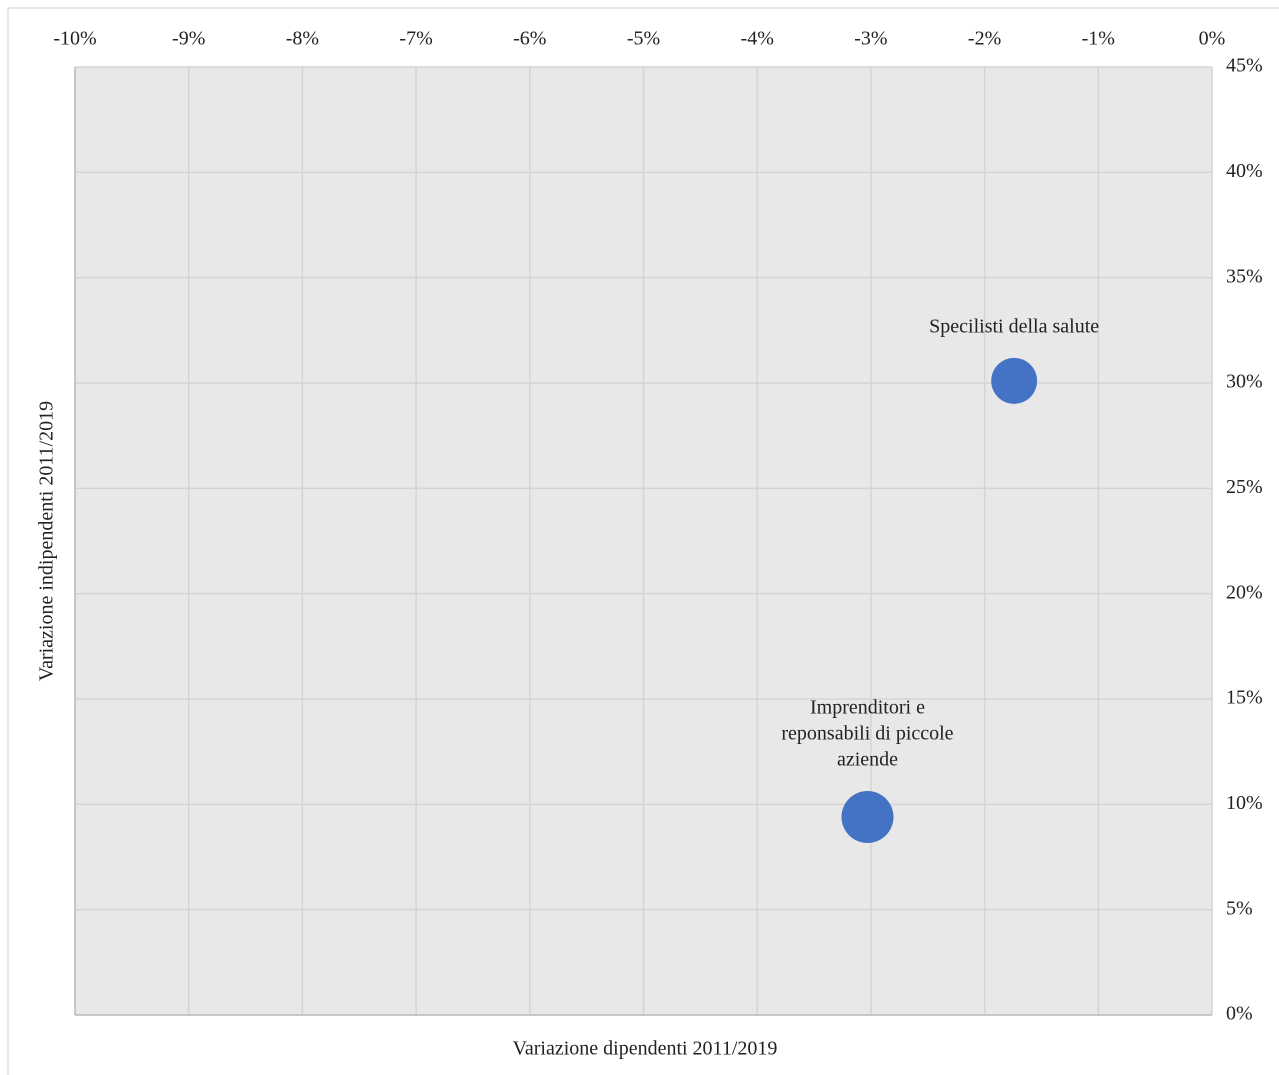  I want to click on x-tick-label: 0%, so click(1212, 39).